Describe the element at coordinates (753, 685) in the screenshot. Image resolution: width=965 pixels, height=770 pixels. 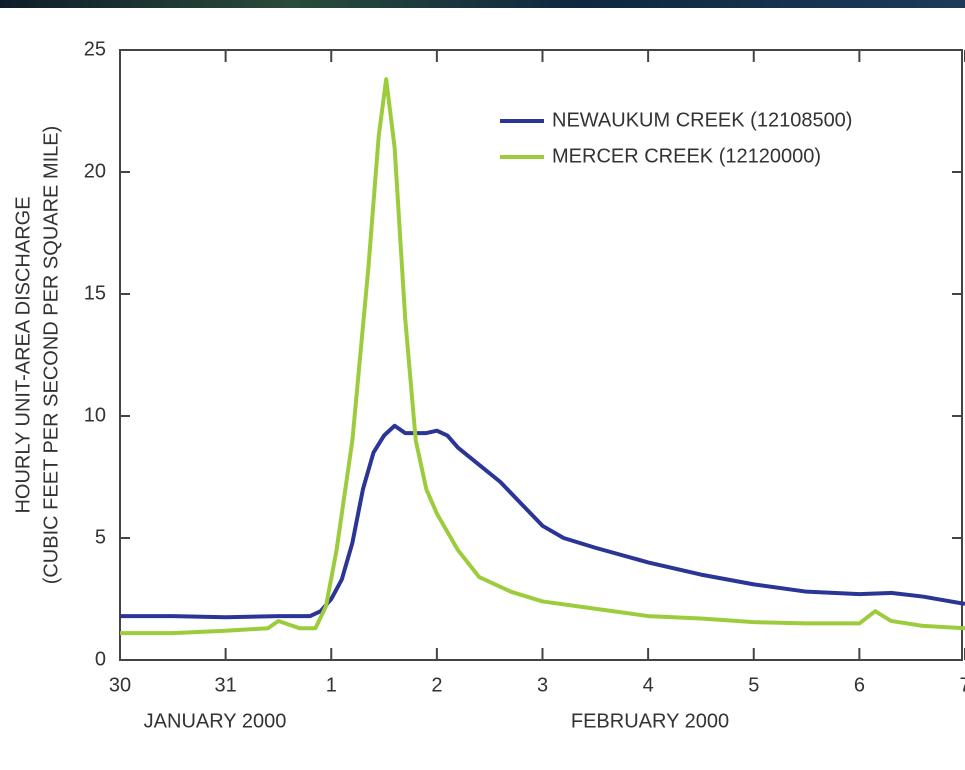
I see `x-tick-label: 5` at that location.